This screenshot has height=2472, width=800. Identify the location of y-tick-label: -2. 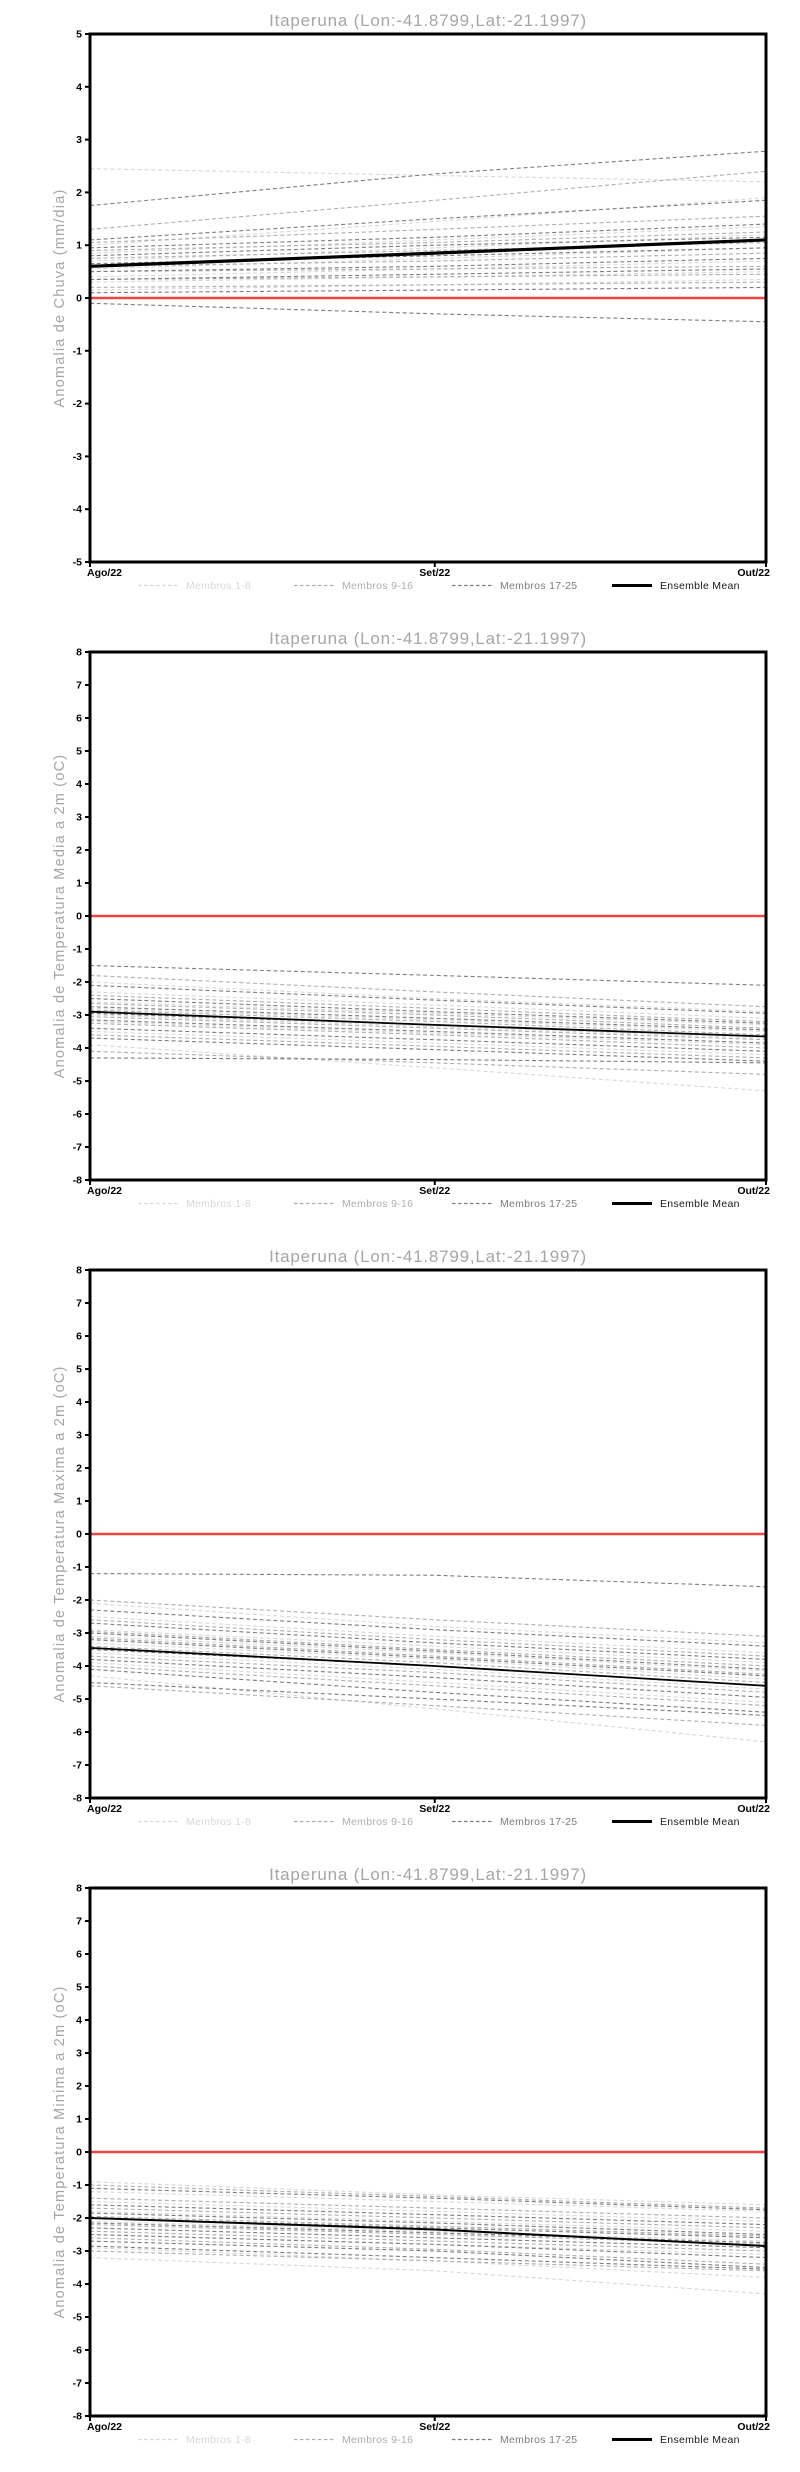
(77, 1601).